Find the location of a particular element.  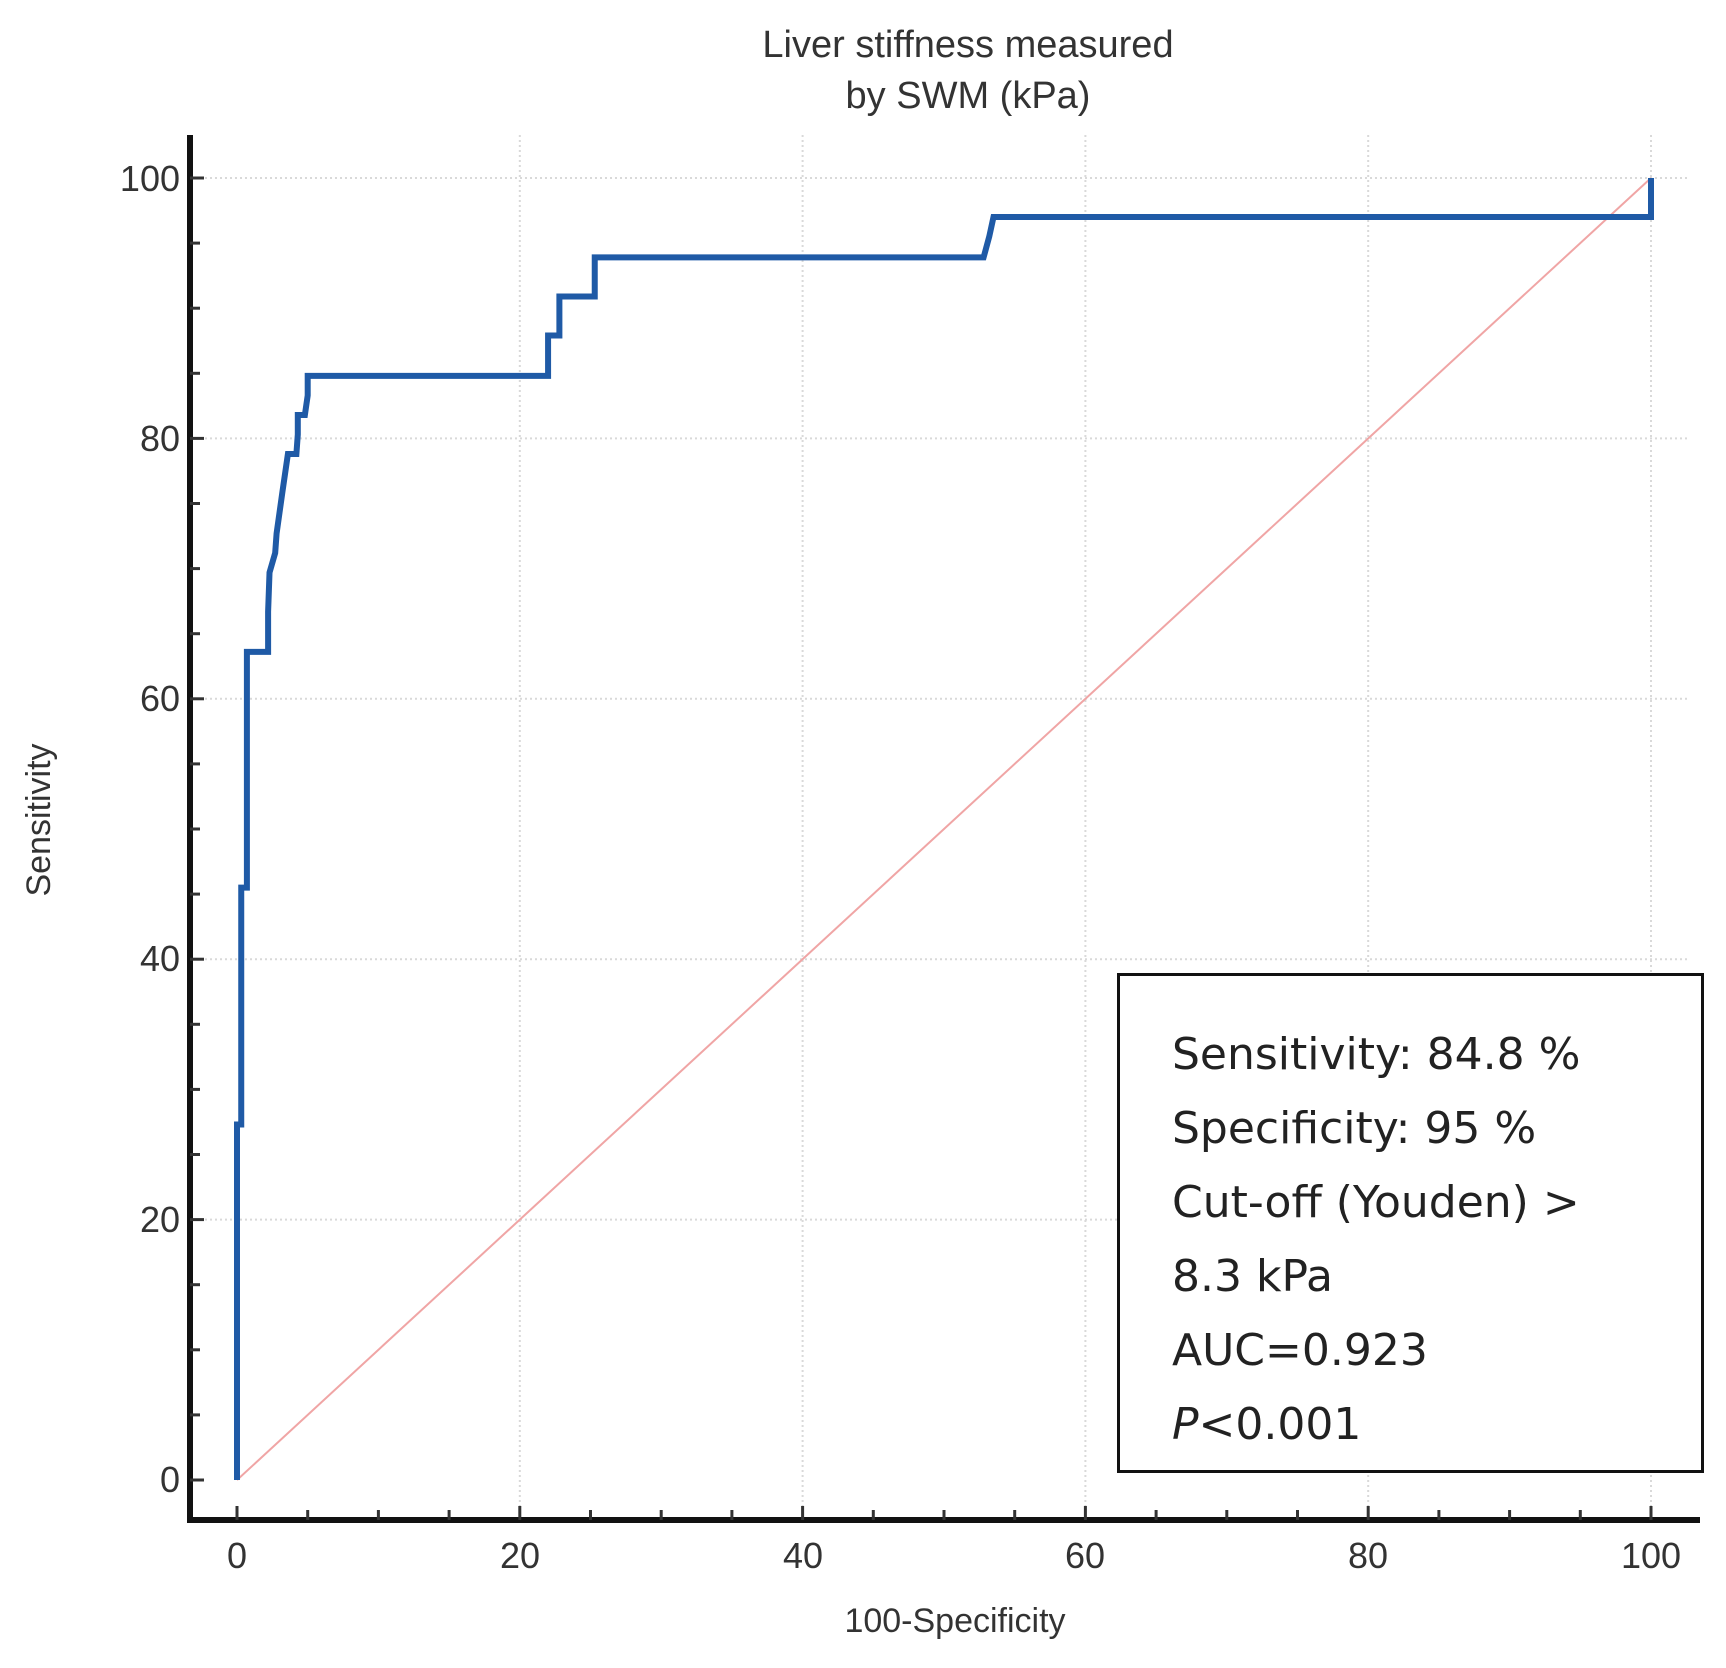

sensitivity-stat: Sensitivity: 84.8 % is located at coordinates (1376, 1054).